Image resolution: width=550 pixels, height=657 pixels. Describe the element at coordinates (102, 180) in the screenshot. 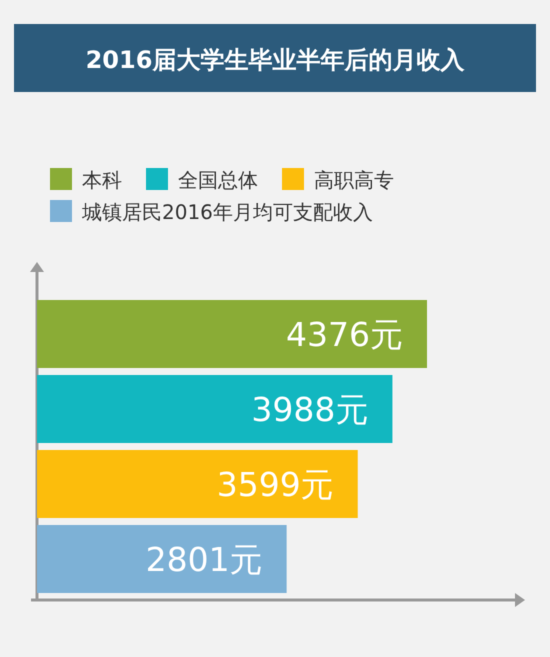

I see `legend-label: 本科` at that location.